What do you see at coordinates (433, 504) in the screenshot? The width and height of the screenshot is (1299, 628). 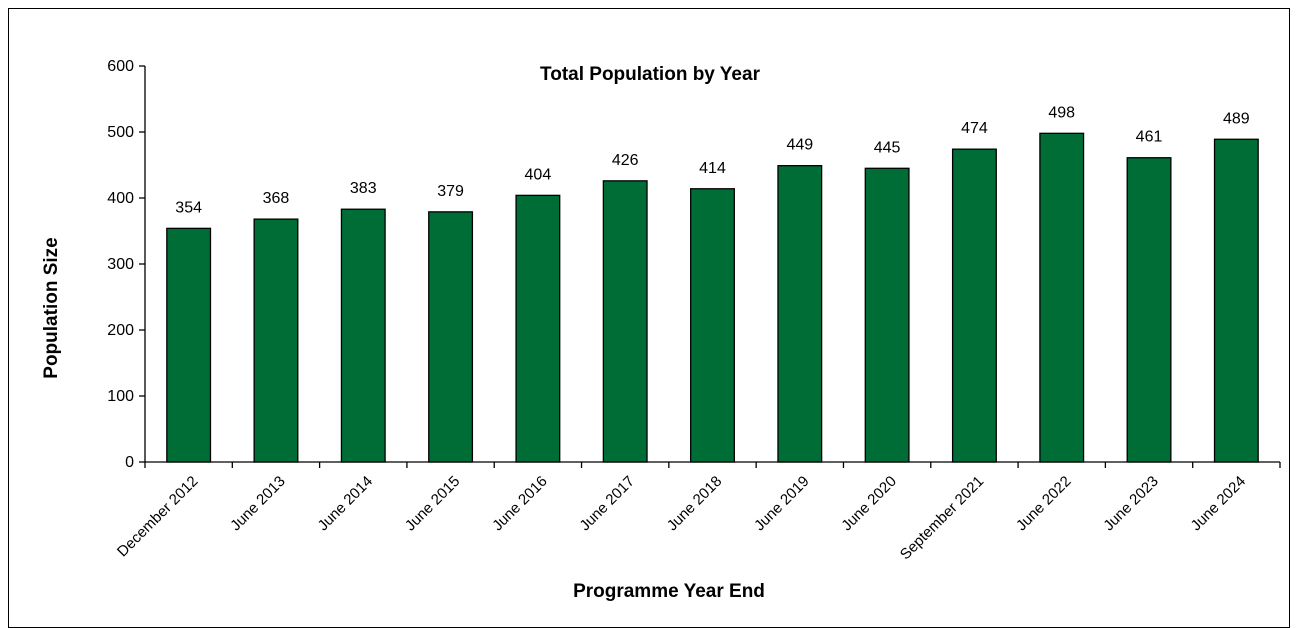 I see `category-label: June 2015` at bounding box center [433, 504].